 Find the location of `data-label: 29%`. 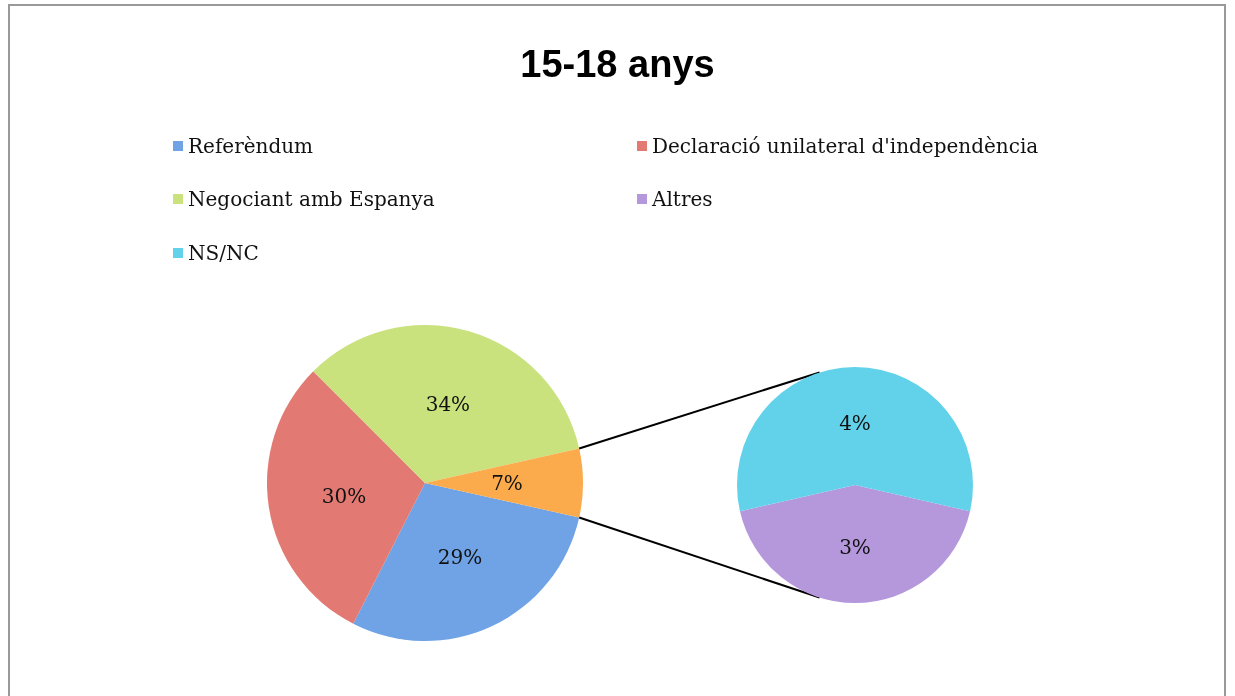

data-label: 29% is located at coordinates (460, 557).